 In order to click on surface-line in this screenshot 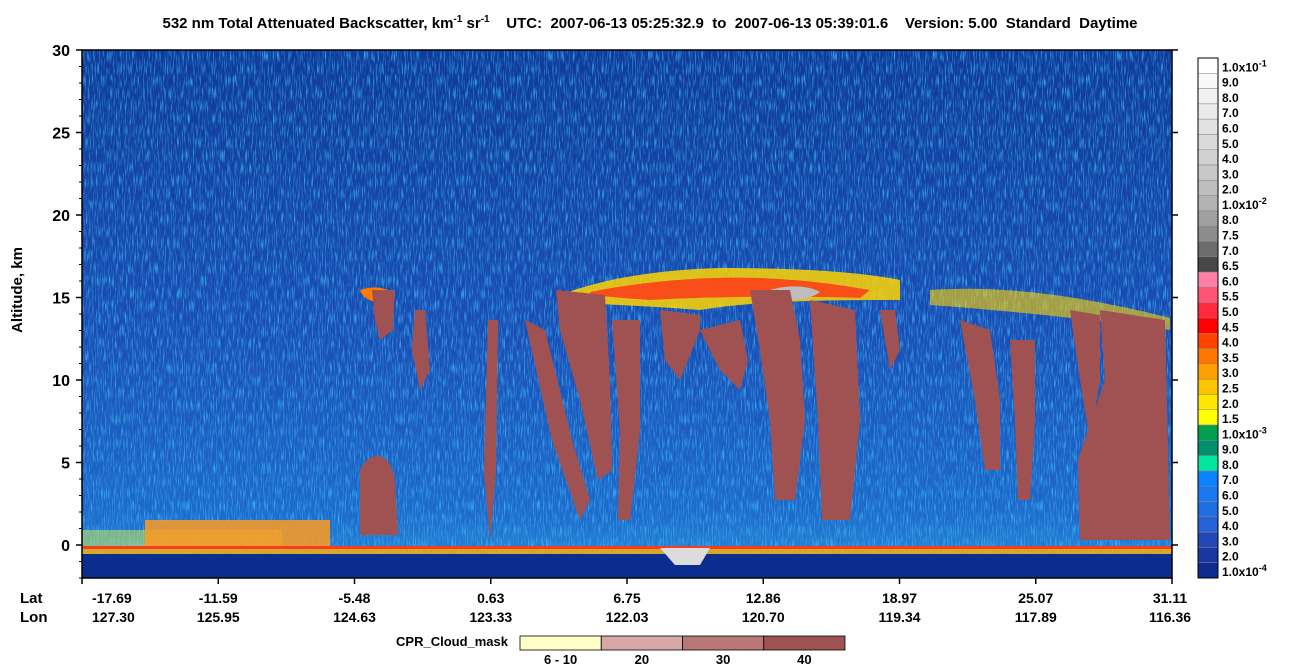, I will do `click(627, 547)`.